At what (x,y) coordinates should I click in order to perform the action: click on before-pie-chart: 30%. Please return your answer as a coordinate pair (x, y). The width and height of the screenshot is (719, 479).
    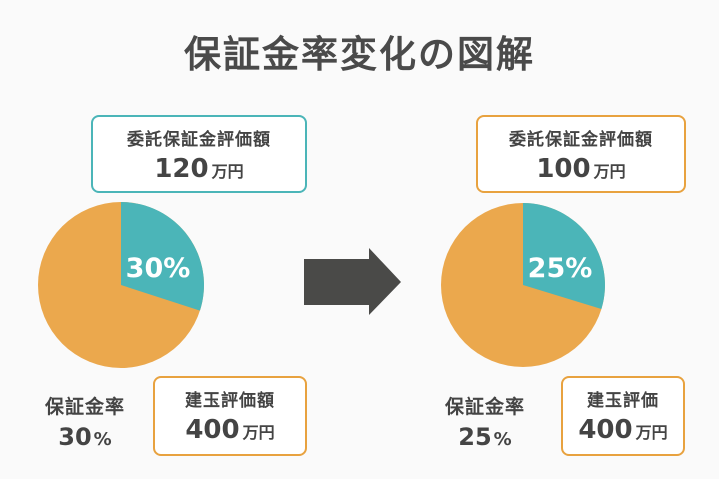
    Looking at the image, I should click on (121, 285).